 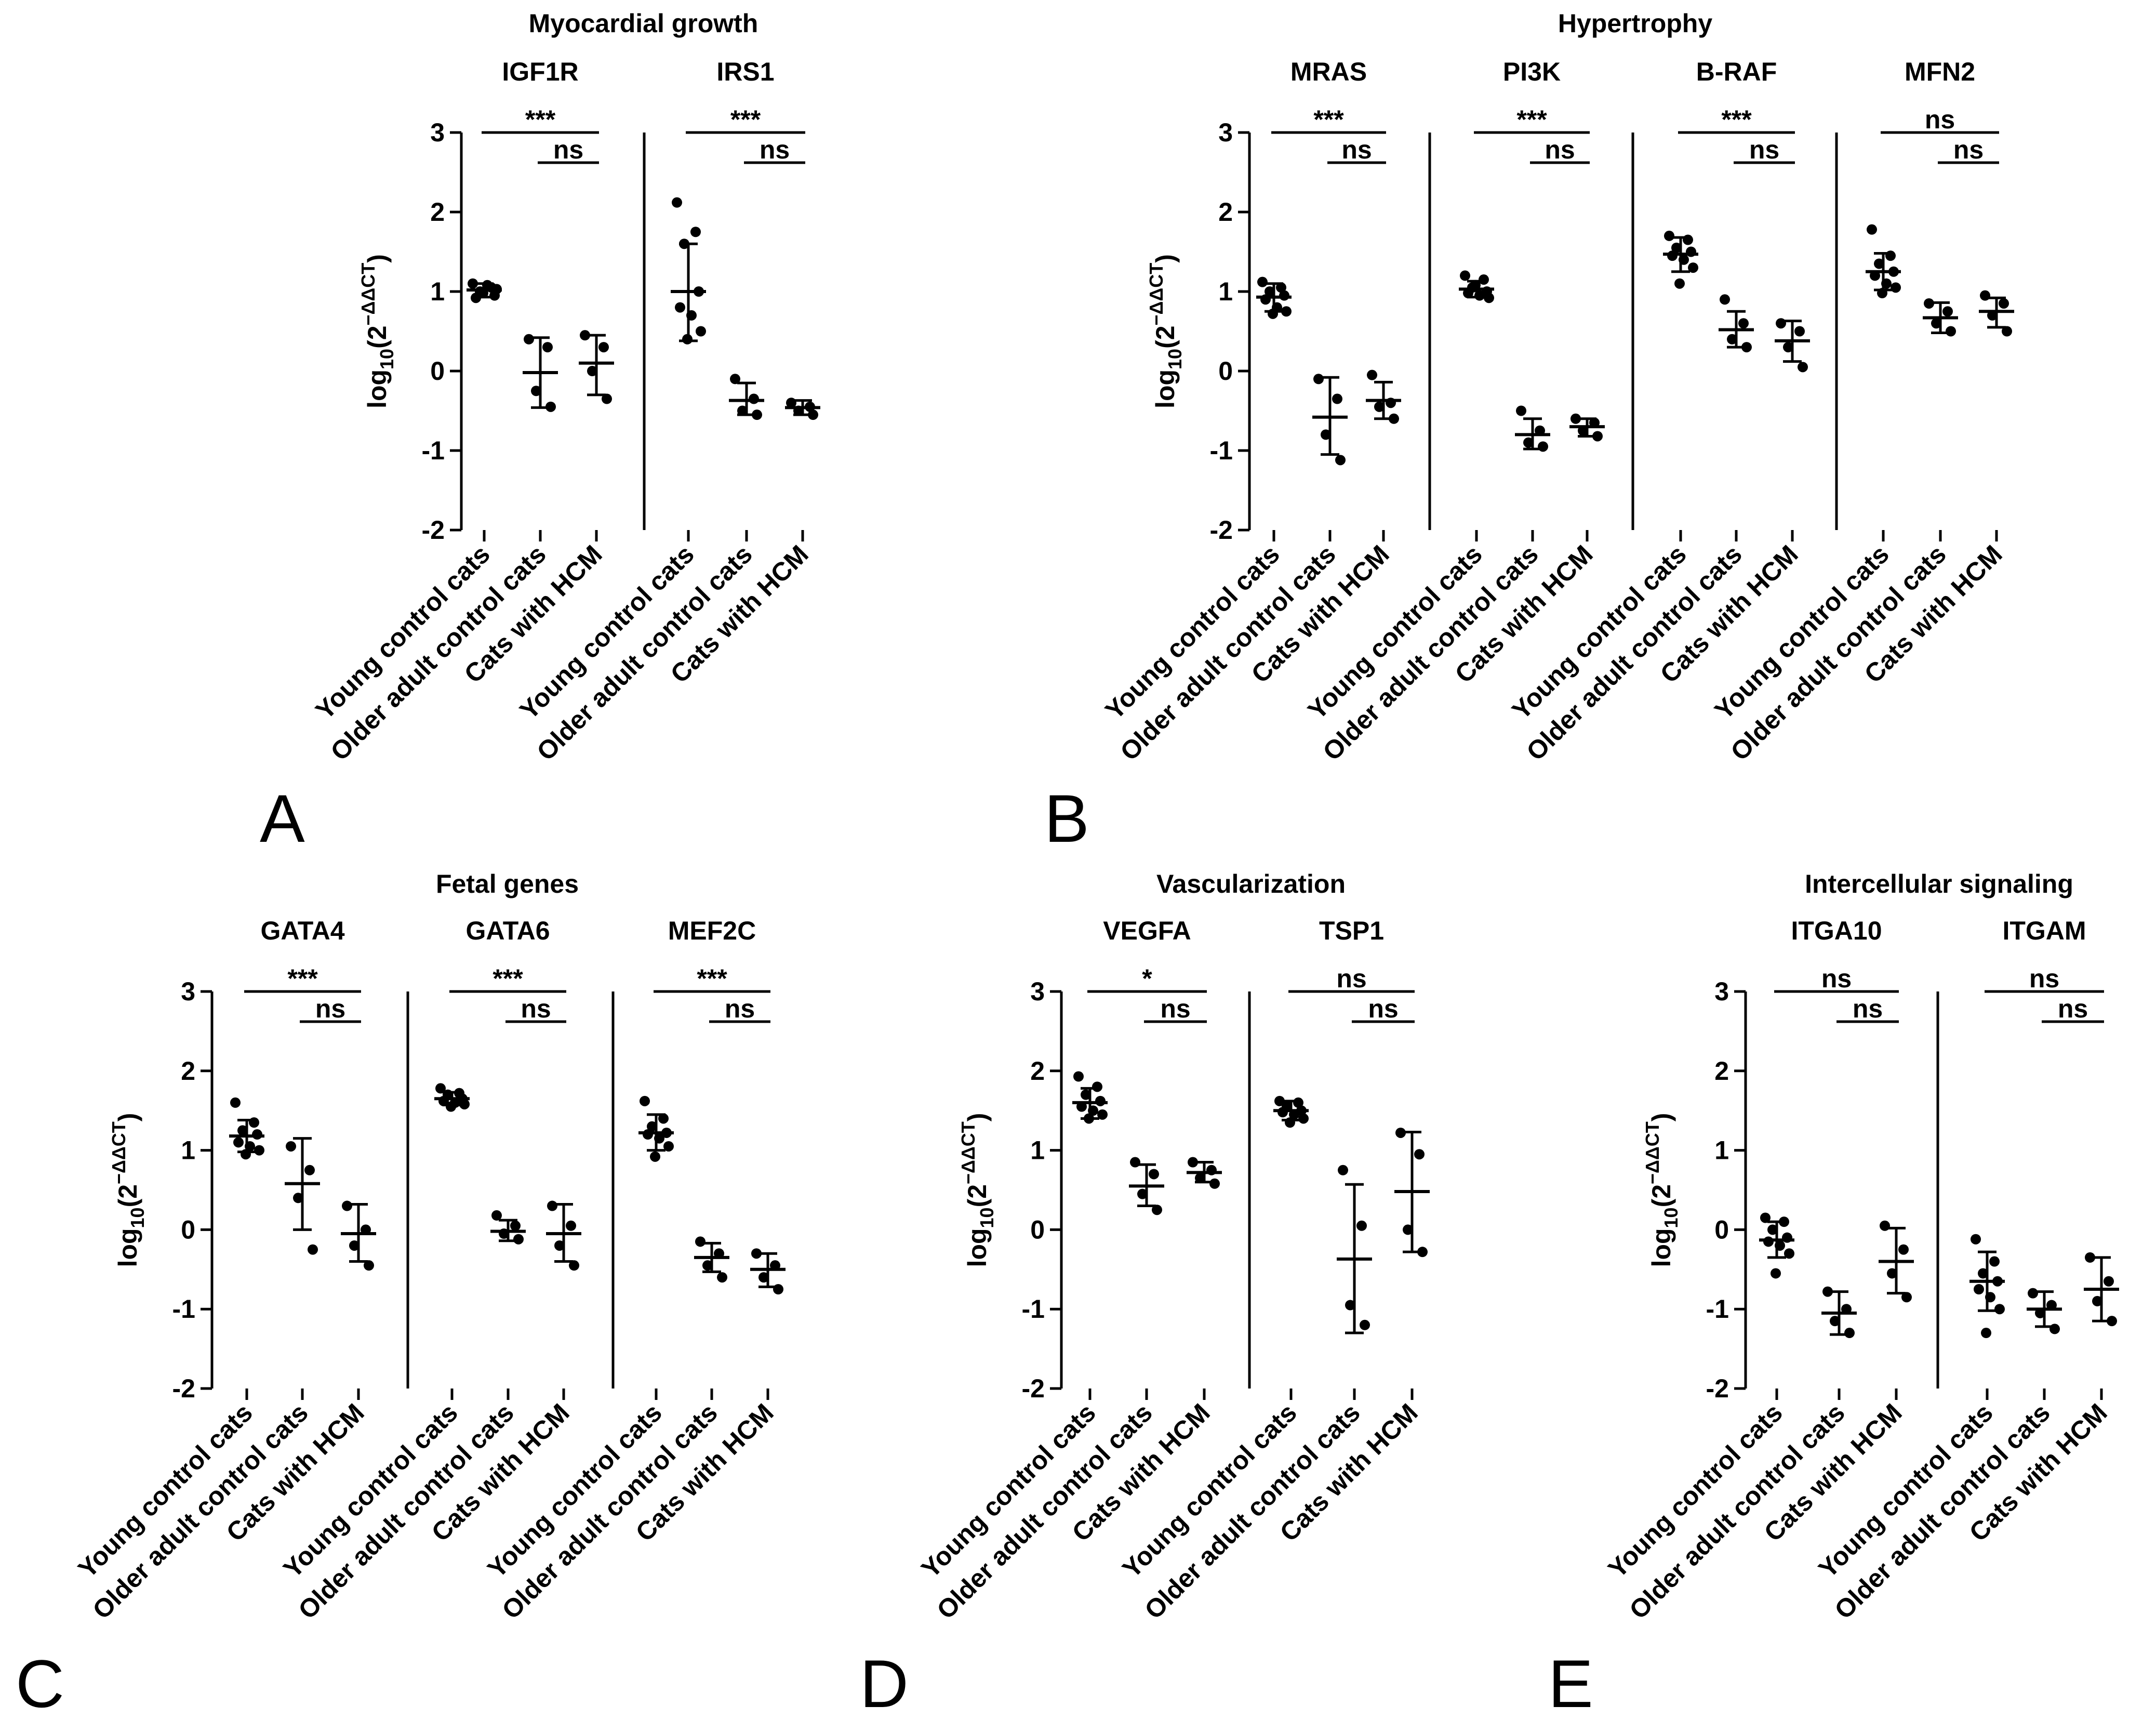 I want to click on y-tick-label: 1, so click(x=1721, y=1150).